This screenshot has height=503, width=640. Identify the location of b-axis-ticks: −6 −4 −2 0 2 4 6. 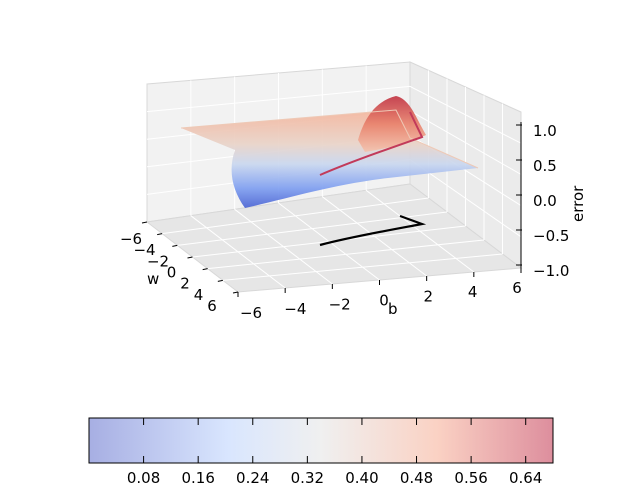
(379, 295).